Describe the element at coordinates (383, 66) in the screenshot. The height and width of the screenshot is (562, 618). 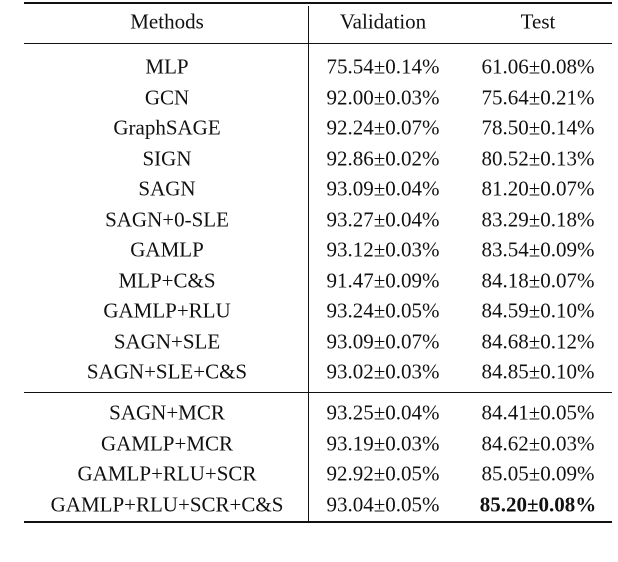
I see `value-cell: 75.54±0.14%` at that location.